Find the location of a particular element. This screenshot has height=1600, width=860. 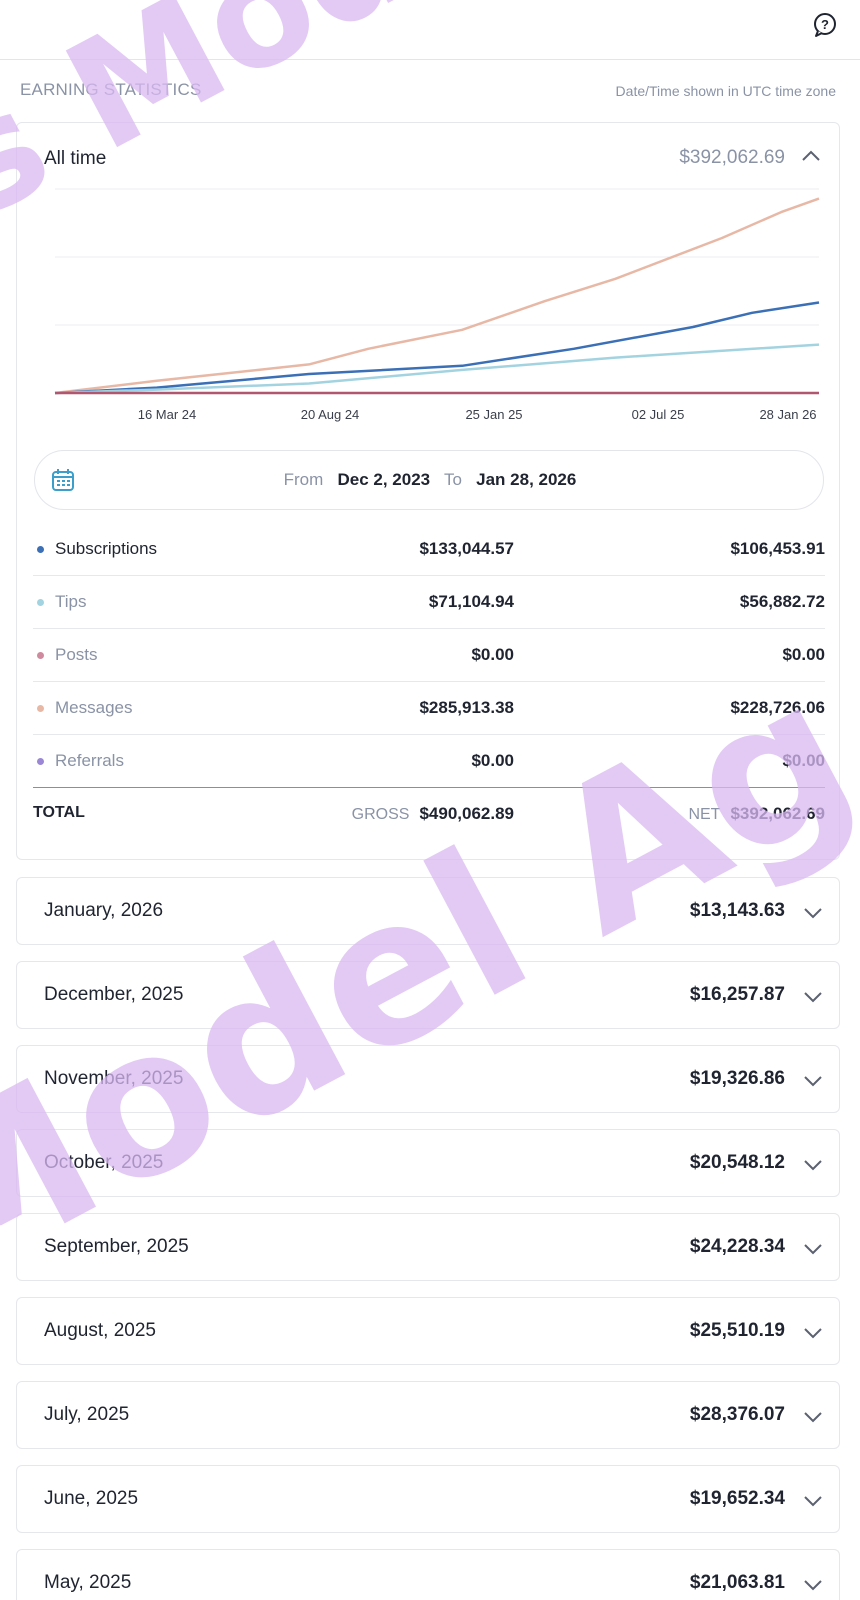

breakdown-row-messages: Messages $285,913.38 $228,726.06 is located at coordinates (429, 708).